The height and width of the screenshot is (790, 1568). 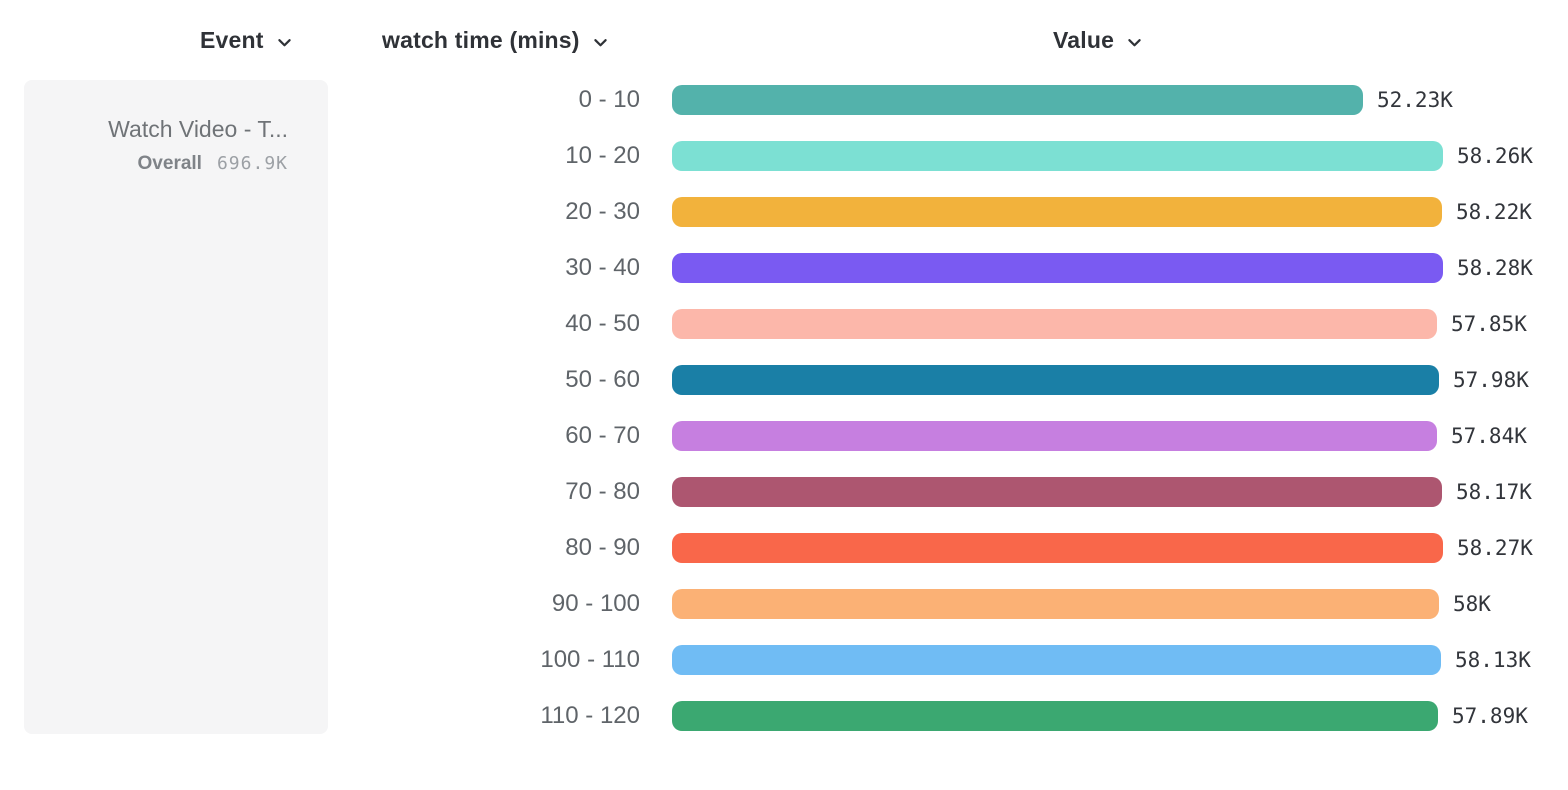 I want to click on bar-row: 80 - 90 58.27K, so click(x=784, y=548).